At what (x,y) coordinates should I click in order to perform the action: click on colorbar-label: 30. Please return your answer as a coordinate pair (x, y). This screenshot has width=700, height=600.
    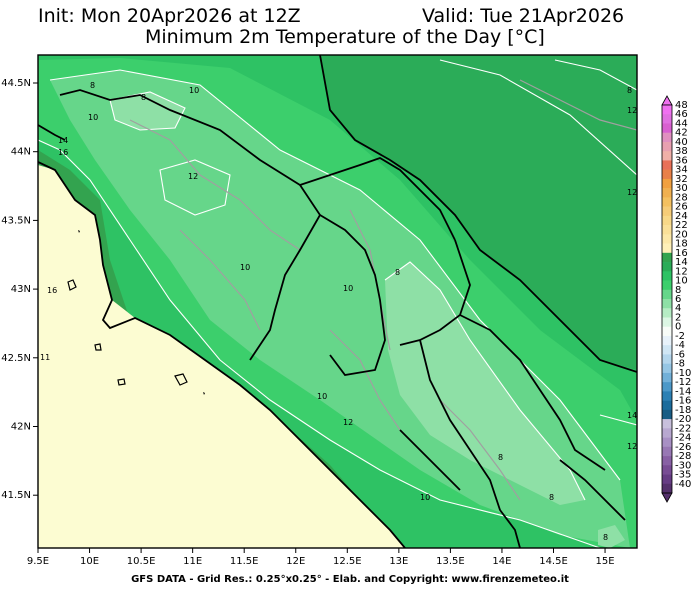
    Looking at the image, I should click on (681, 188).